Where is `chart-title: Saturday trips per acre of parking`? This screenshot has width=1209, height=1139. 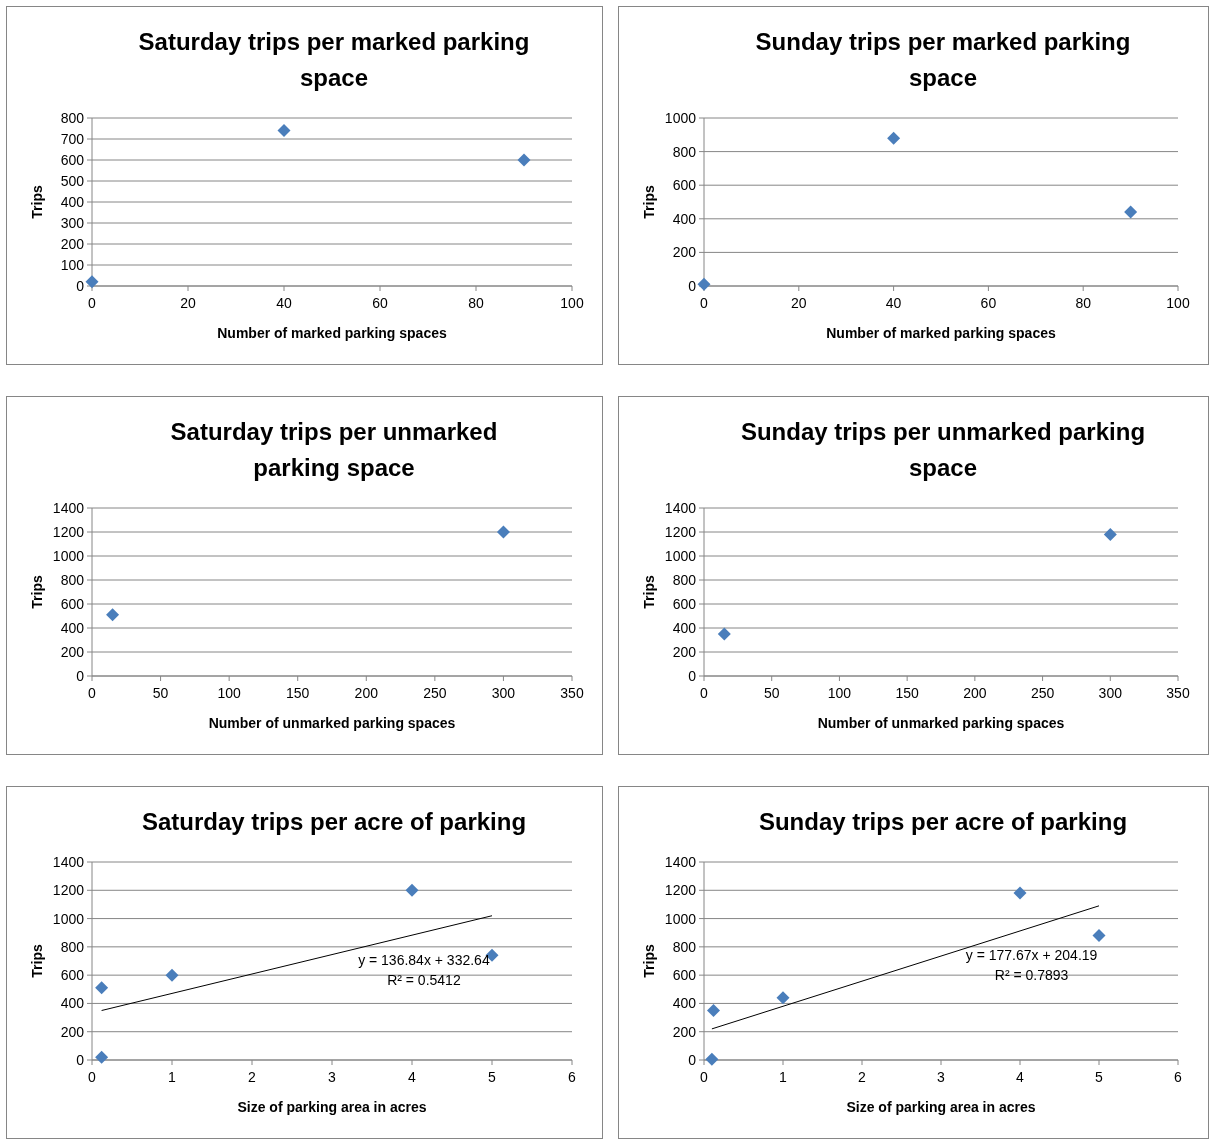 chart-title: Saturday trips per acre of parking is located at coordinates (334, 821).